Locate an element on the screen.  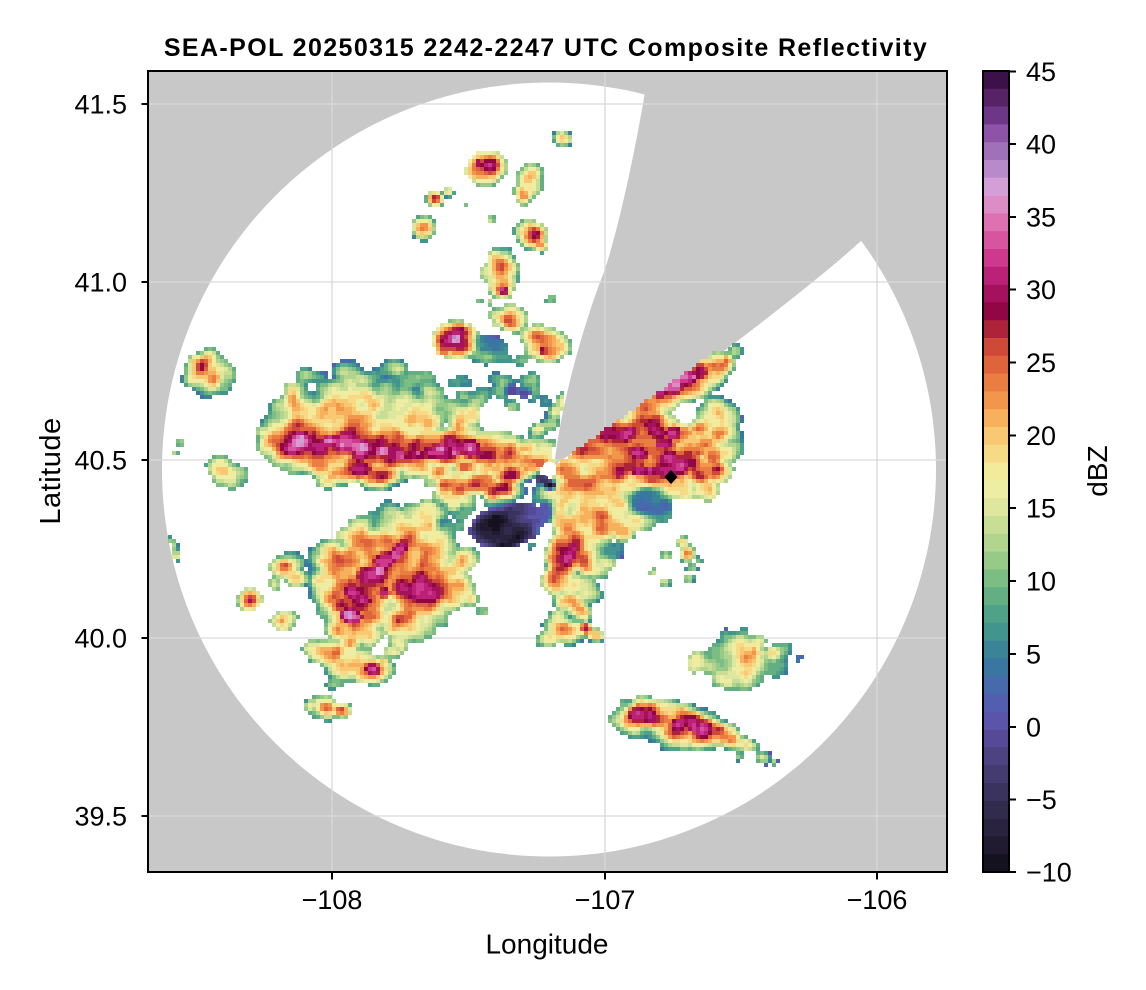
svg-text: 41.0 is located at coordinates (100, 283).